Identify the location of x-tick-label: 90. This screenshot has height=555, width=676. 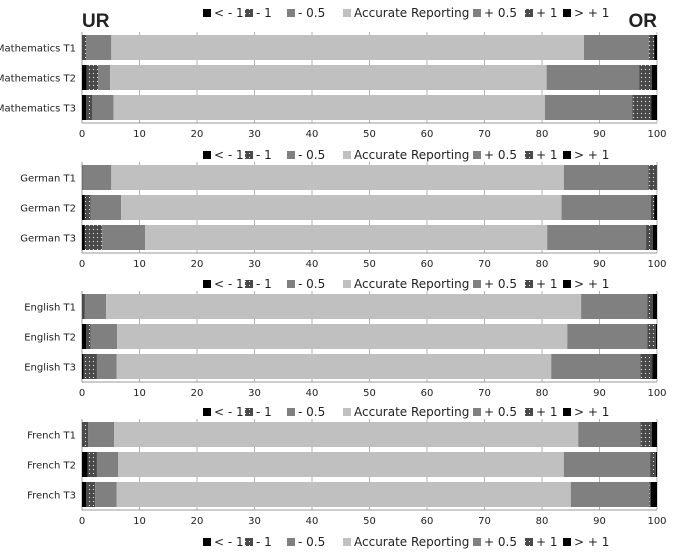
(599, 521).